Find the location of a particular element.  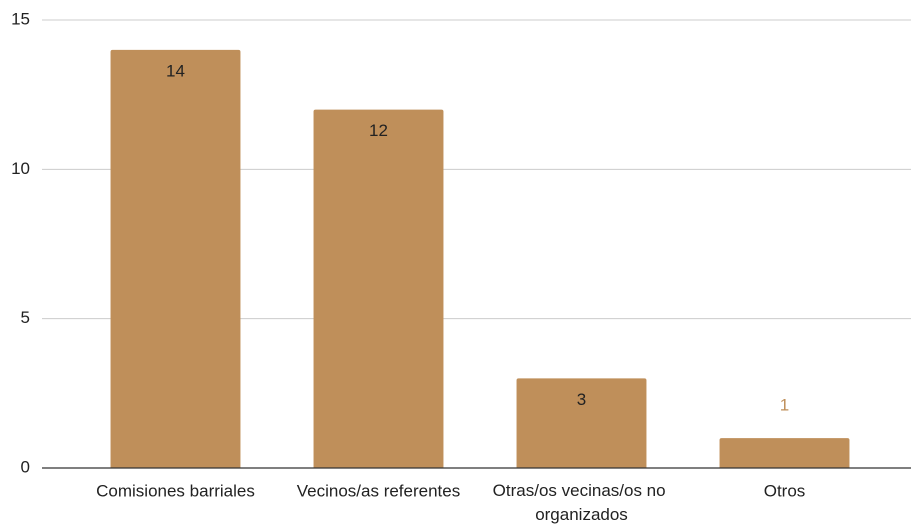

x-tick-label: Otros is located at coordinates (785, 490).